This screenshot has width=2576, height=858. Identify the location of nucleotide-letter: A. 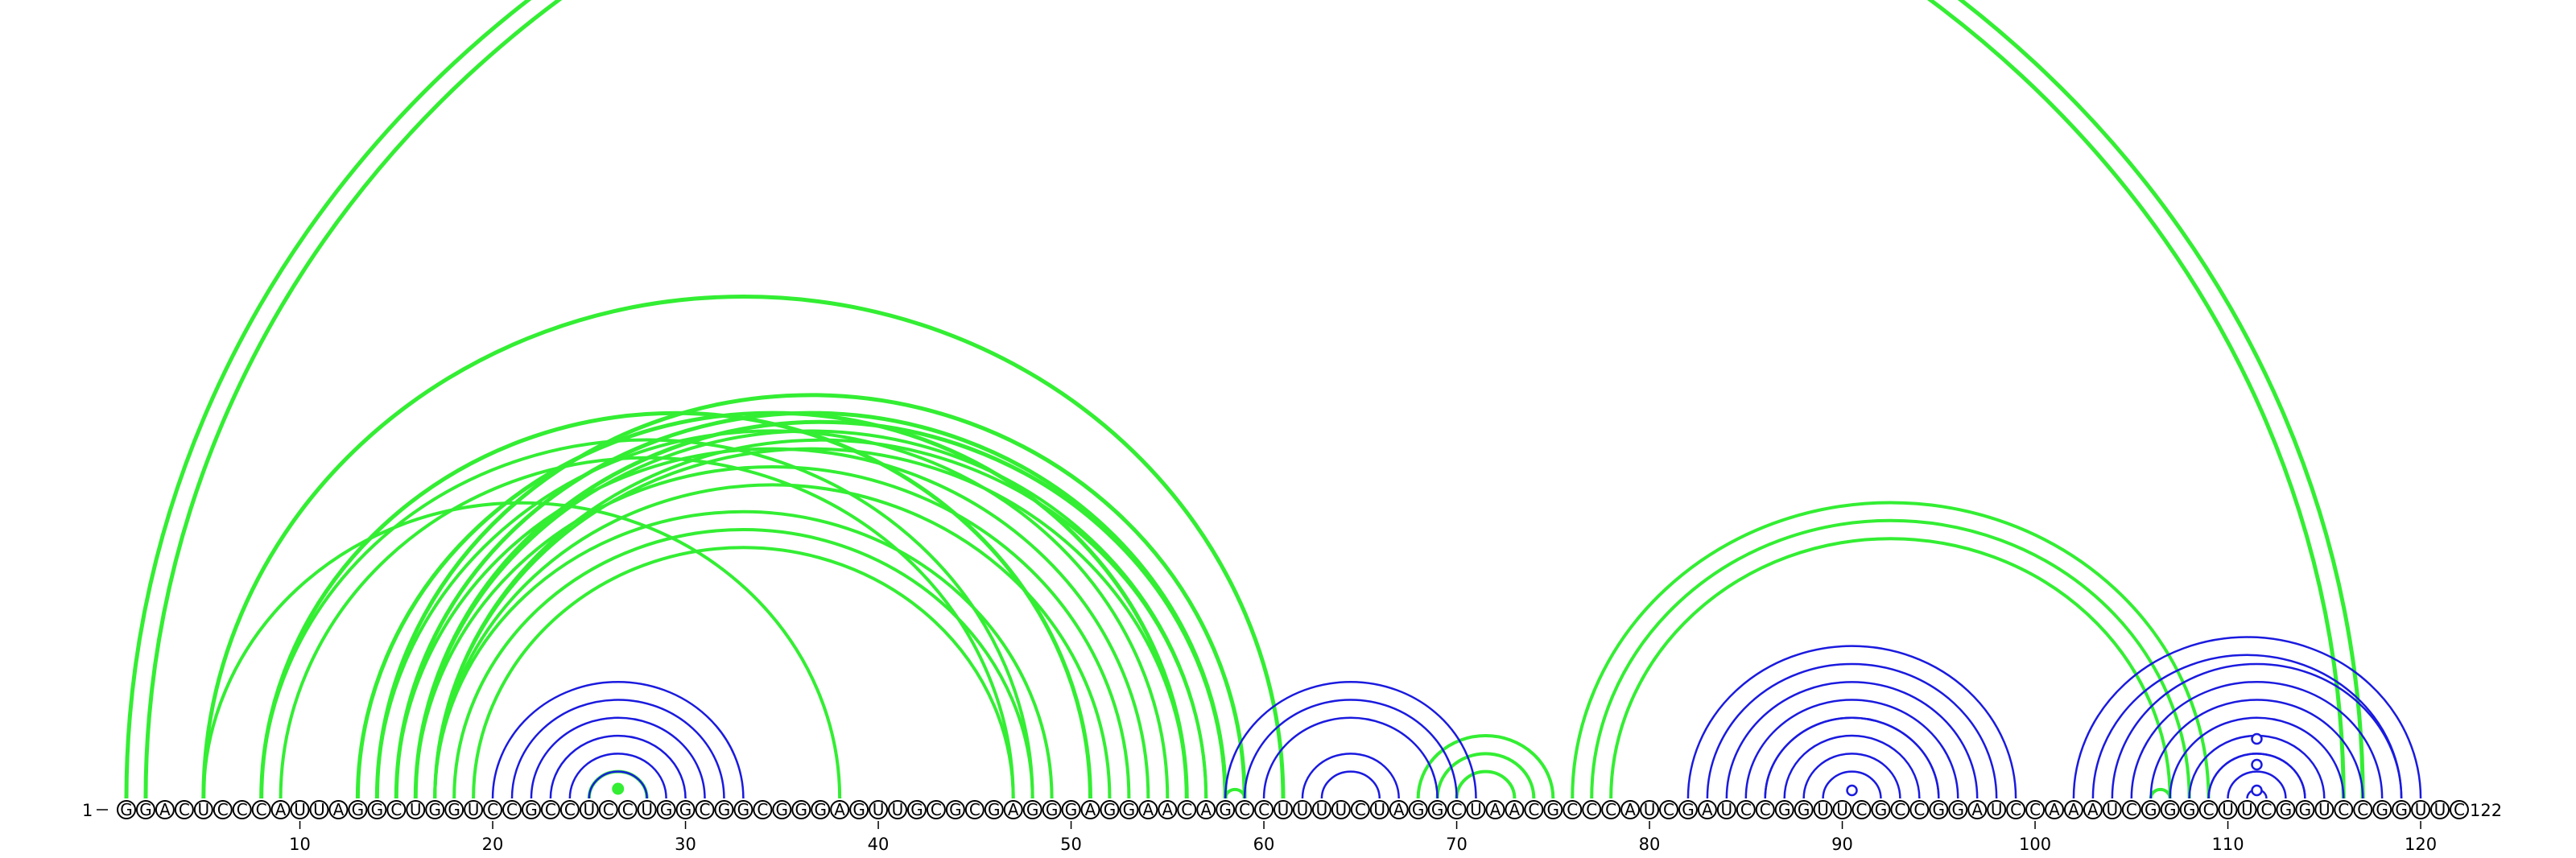
(339, 809).